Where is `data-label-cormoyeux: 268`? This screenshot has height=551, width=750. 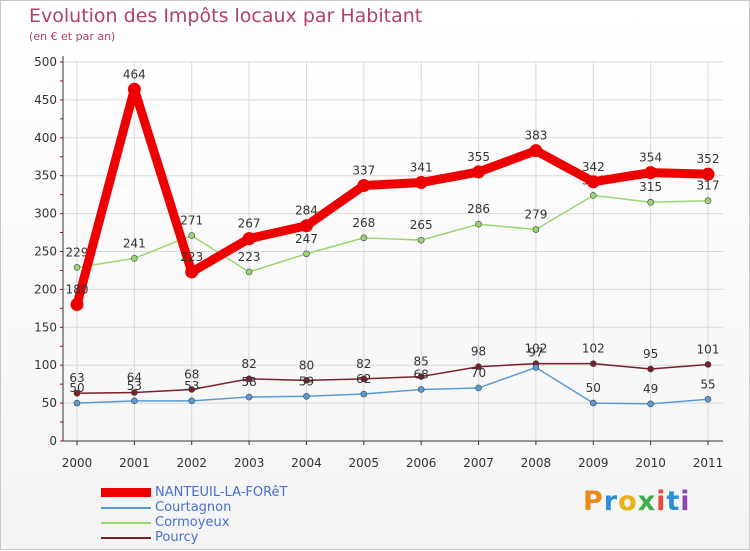
data-label-cormoyeux: 268 is located at coordinates (363, 223).